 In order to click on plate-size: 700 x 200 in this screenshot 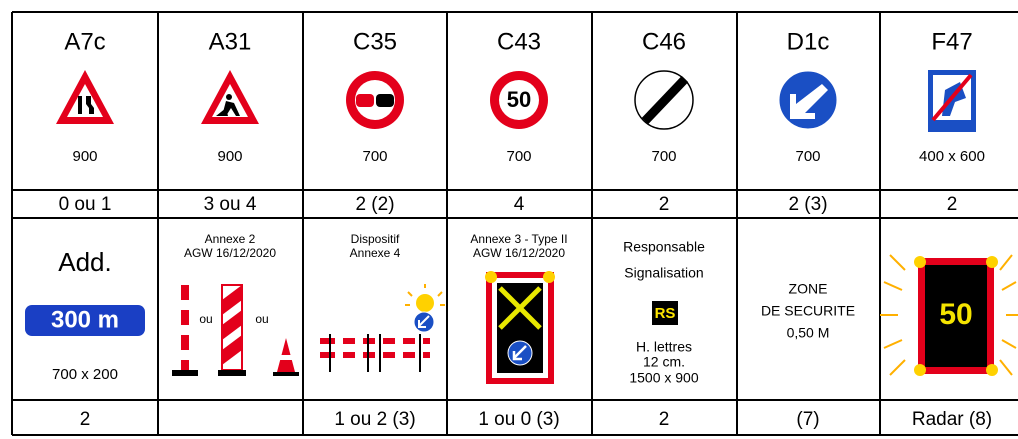, I will do `click(85, 374)`.